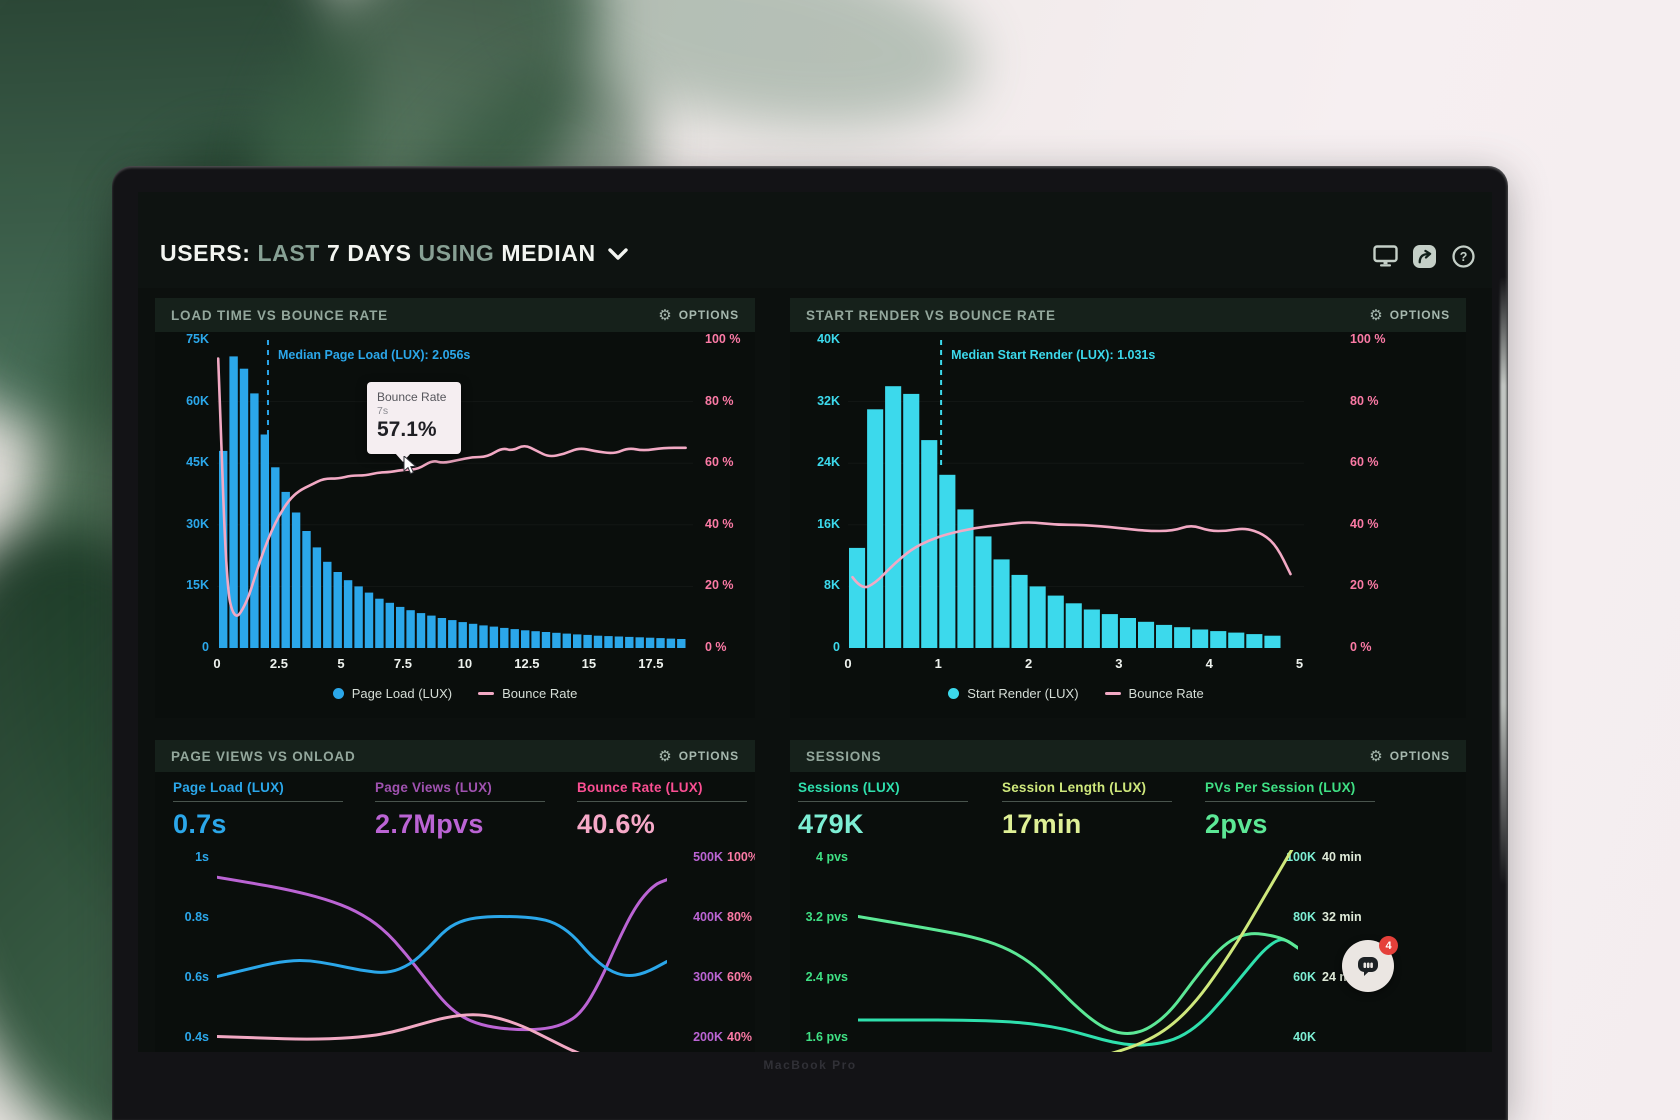 This screenshot has height=1120, width=1680. What do you see at coordinates (1074, 787) in the screenshot?
I see `metric-label: Session Length (LUX)` at bounding box center [1074, 787].